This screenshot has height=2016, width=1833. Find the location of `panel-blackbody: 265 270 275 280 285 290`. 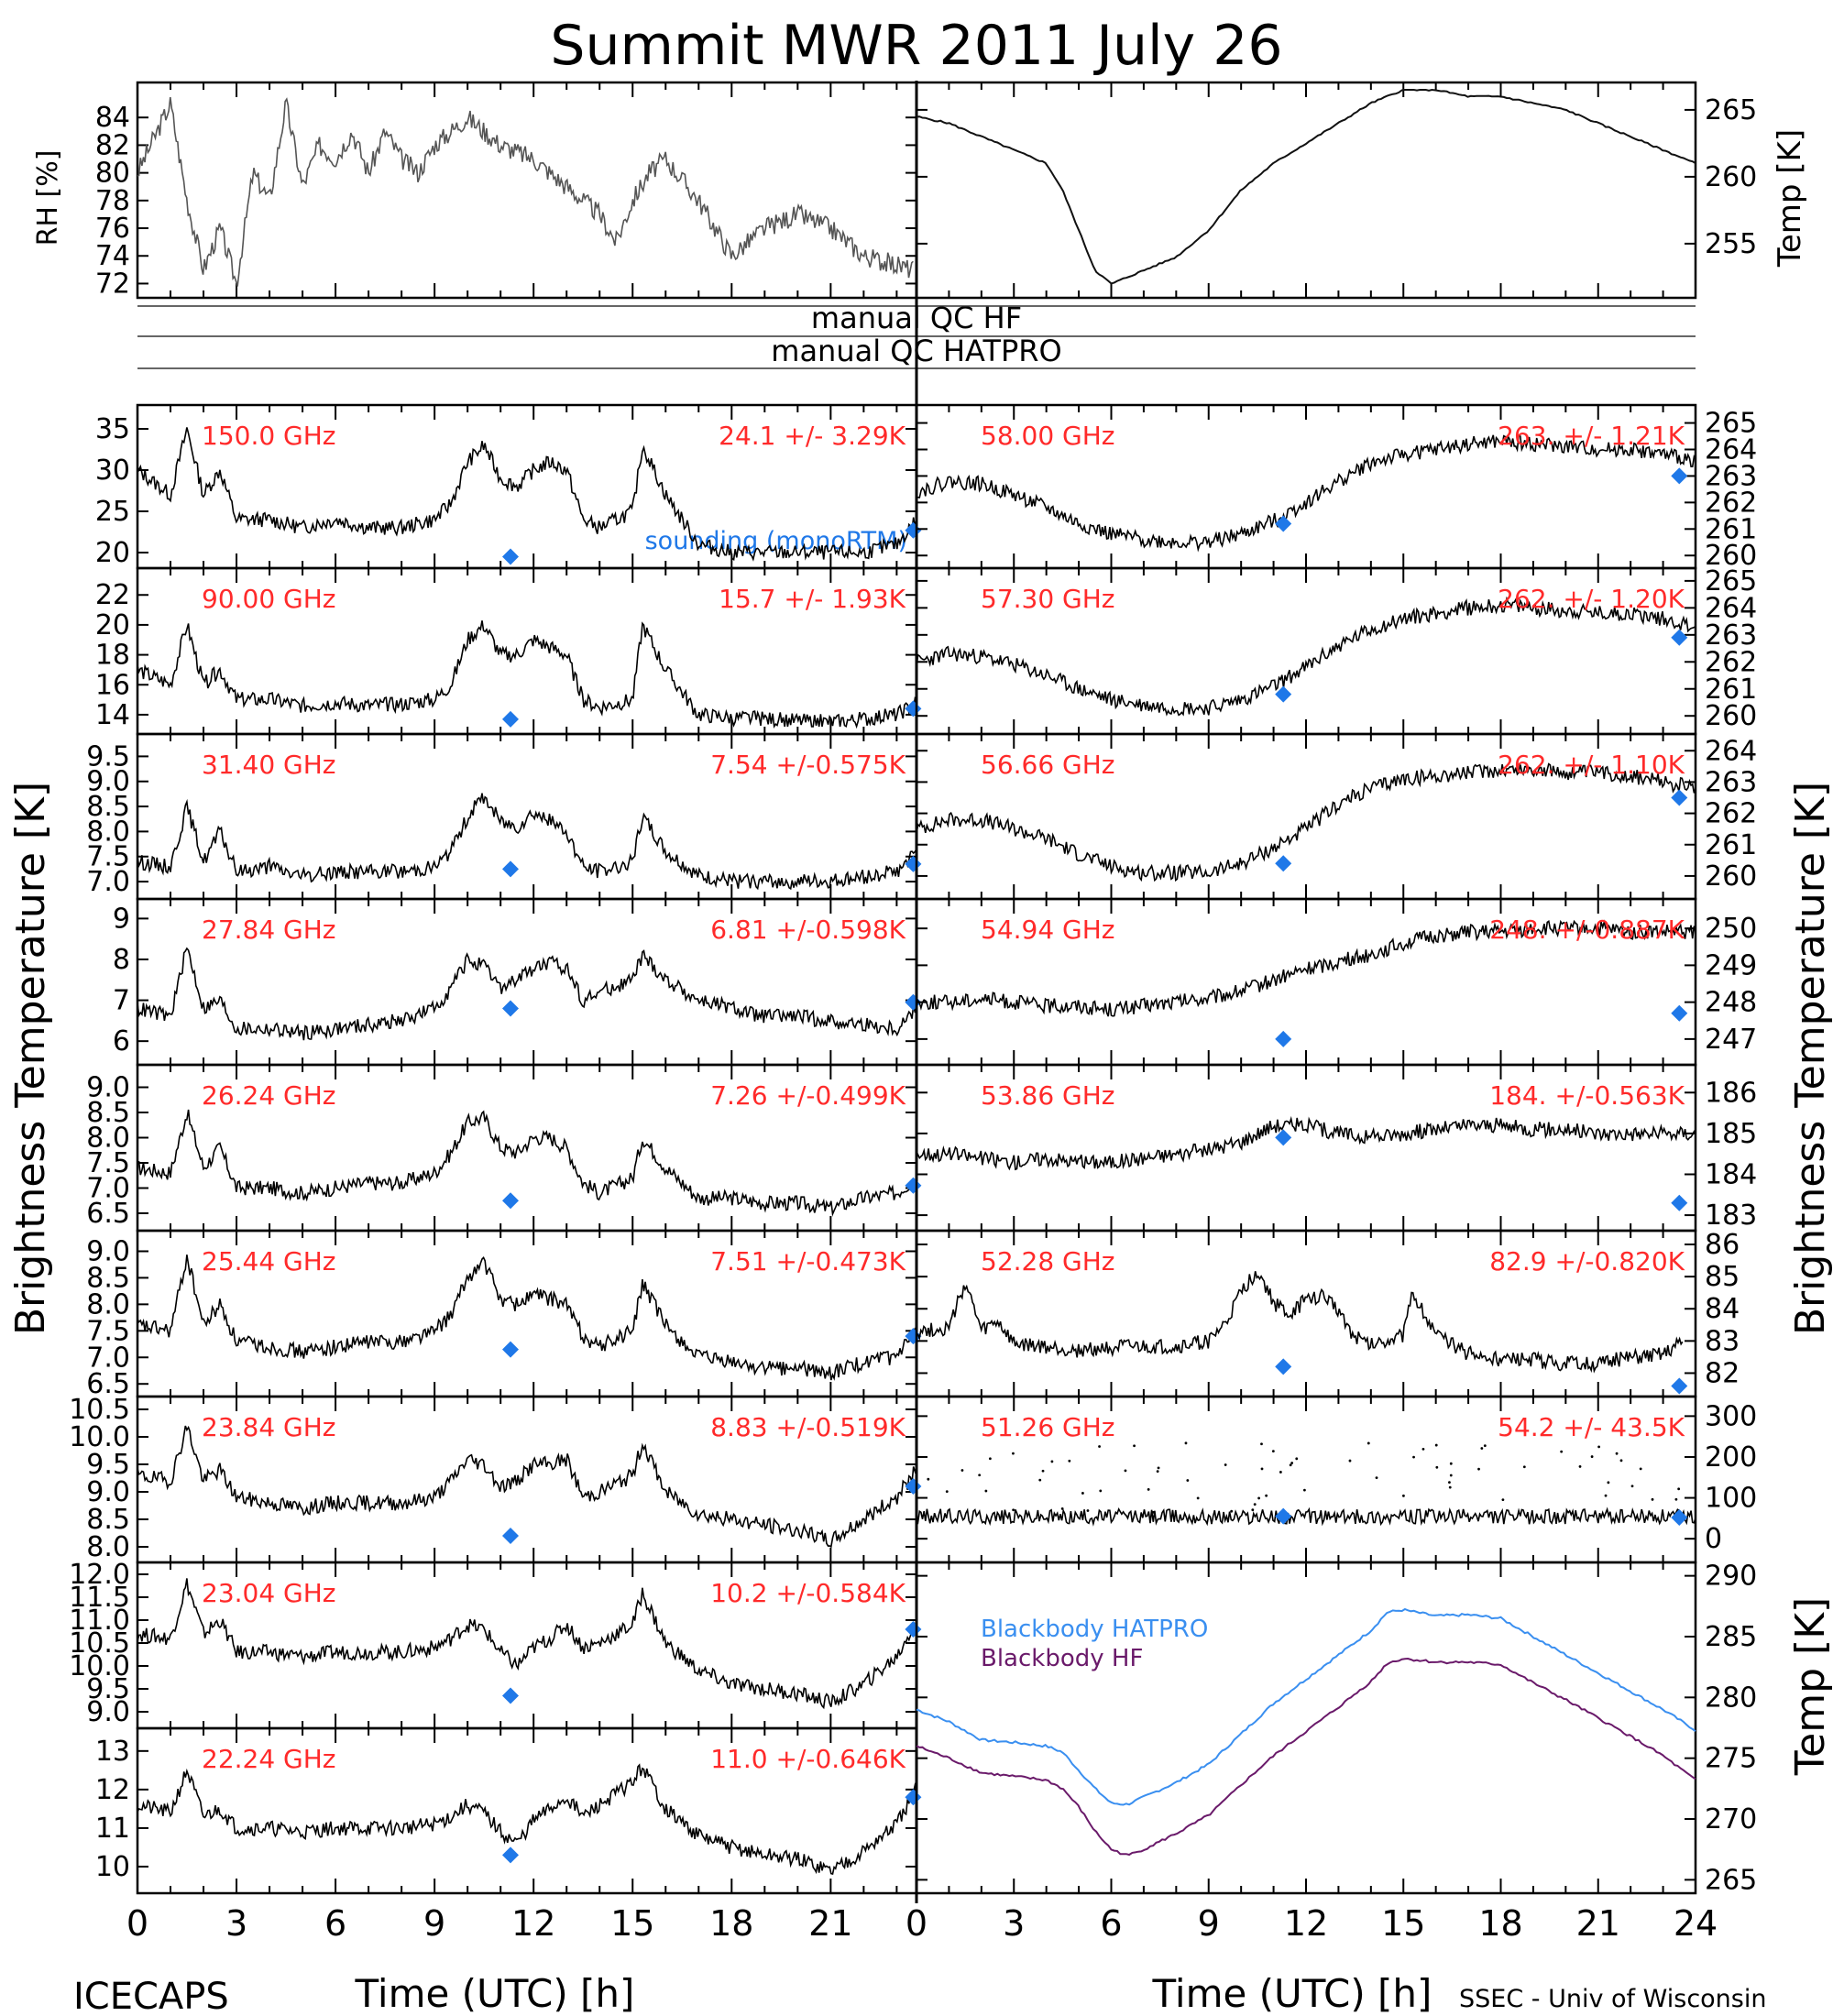

panel-blackbody: 265 270 275 280 285 290 is located at coordinates (1336, 1728).